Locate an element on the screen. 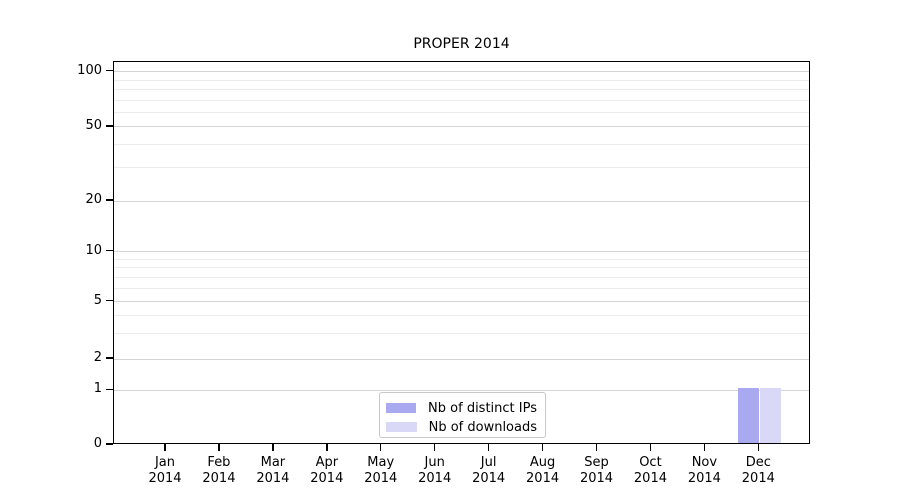  x-tick-label: Jan 2014 is located at coordinates (165, 470).